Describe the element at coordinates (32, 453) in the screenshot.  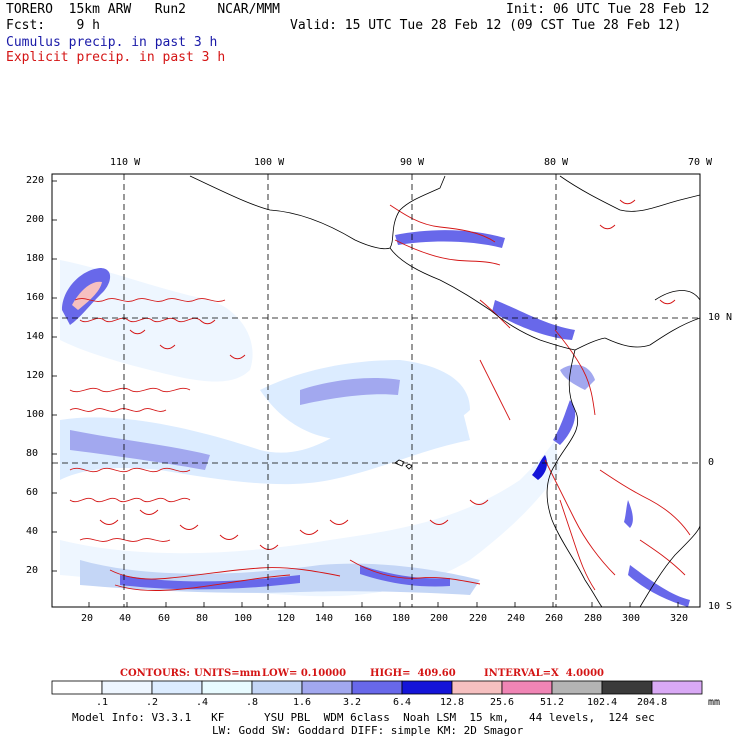
I see `y-tick-label: 80` at that location.